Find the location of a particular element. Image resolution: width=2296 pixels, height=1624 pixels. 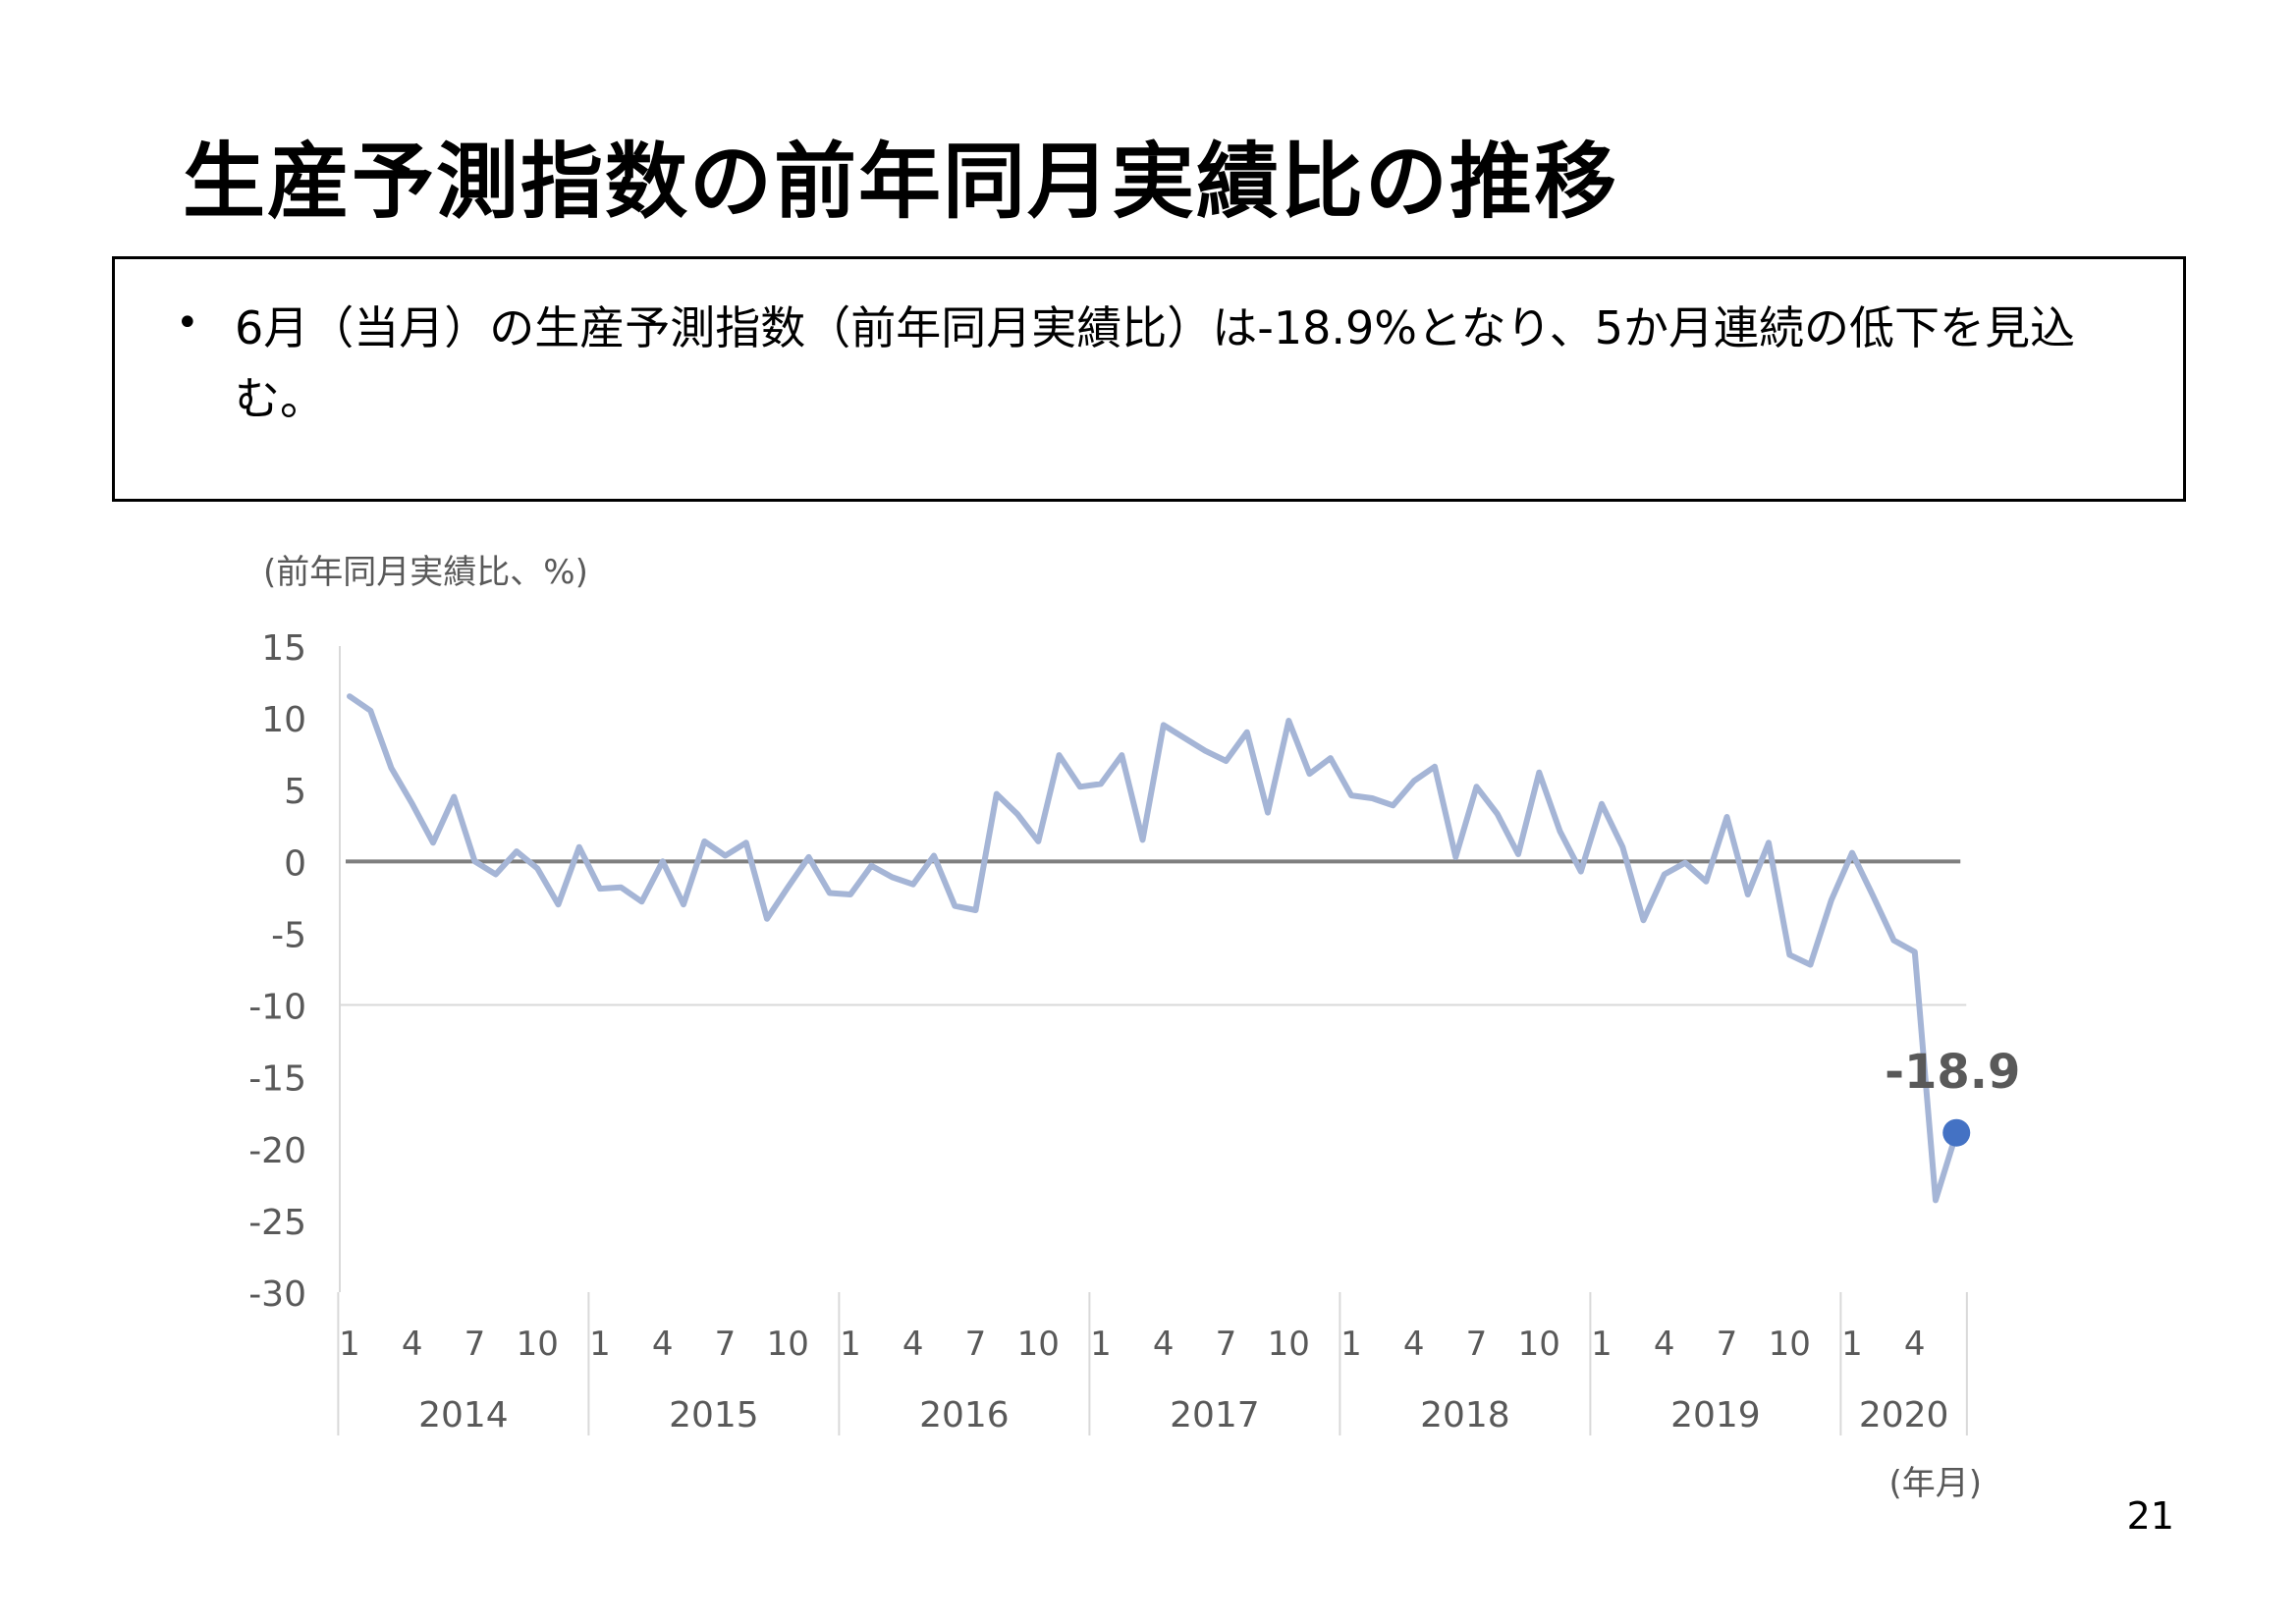

x-year-label: 2017 is located at coordinates (1215, 1415).